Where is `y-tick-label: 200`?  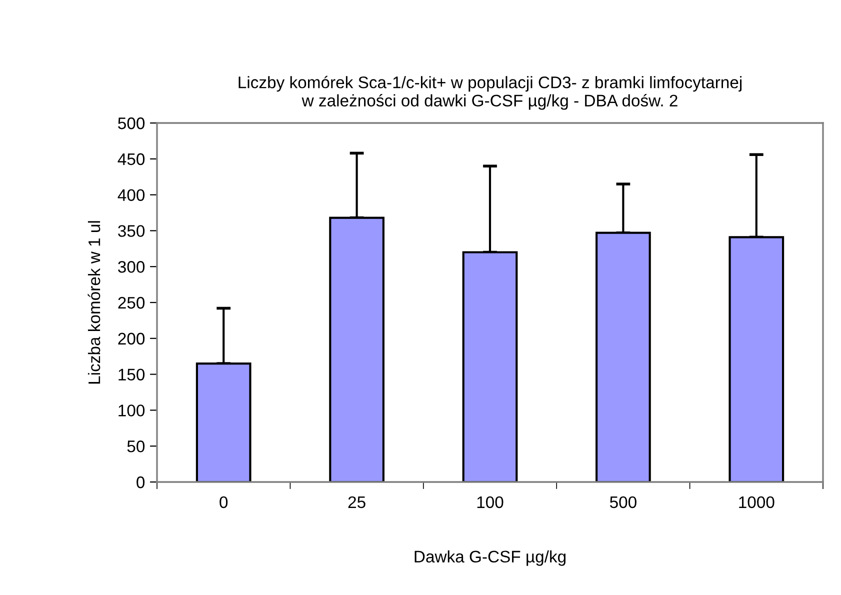
y-tick-label: 200 is located at coordinates (131, 338).